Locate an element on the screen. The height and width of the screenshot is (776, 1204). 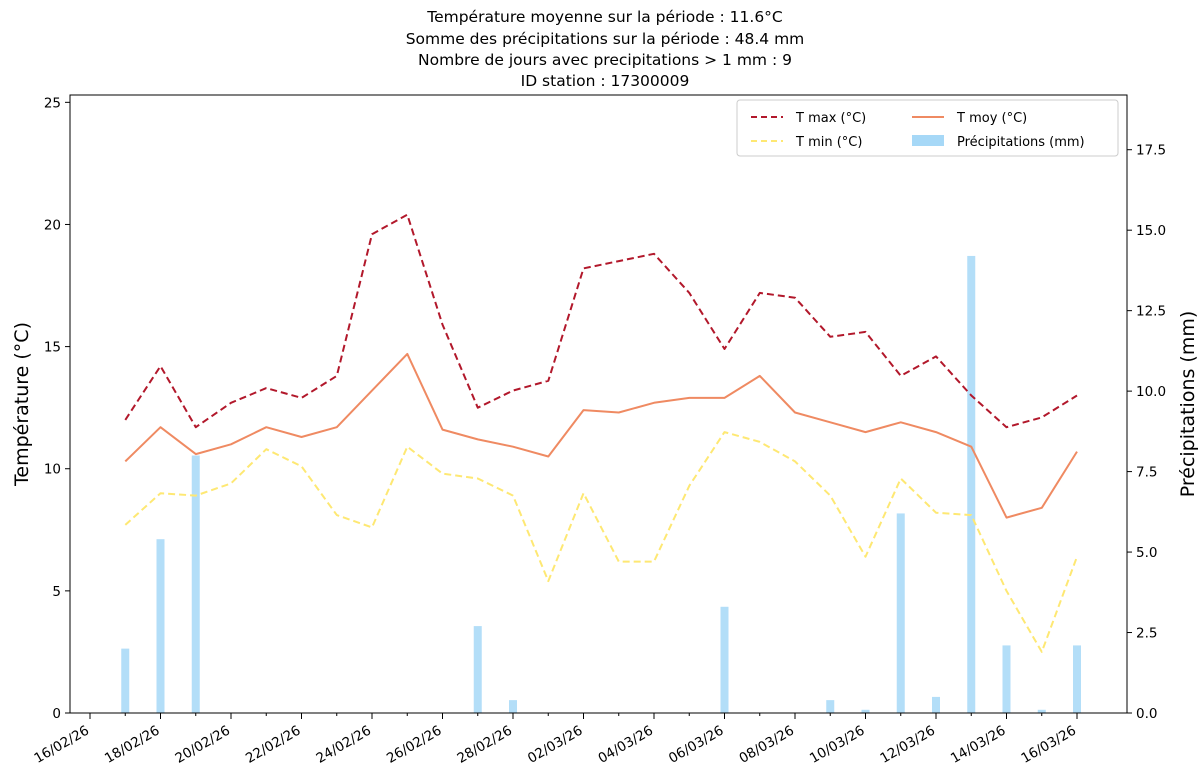
x-tick-label: 26/02/26 is located at coordinates (414, 745).